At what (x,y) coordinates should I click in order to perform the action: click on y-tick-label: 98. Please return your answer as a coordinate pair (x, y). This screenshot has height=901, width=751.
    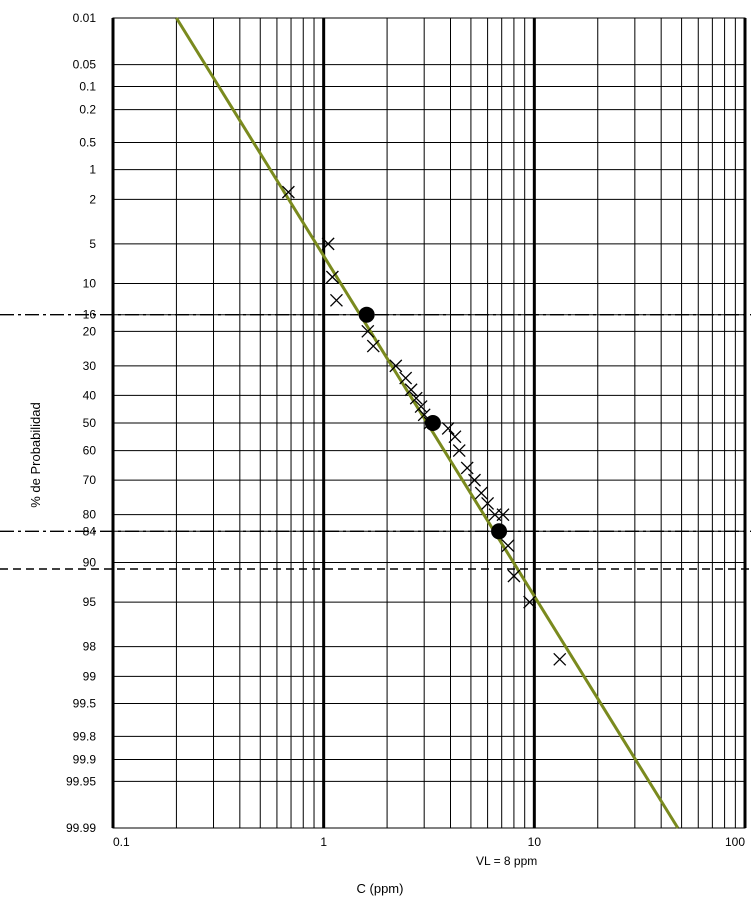
    Looking at the image, I should click on (90, 647).